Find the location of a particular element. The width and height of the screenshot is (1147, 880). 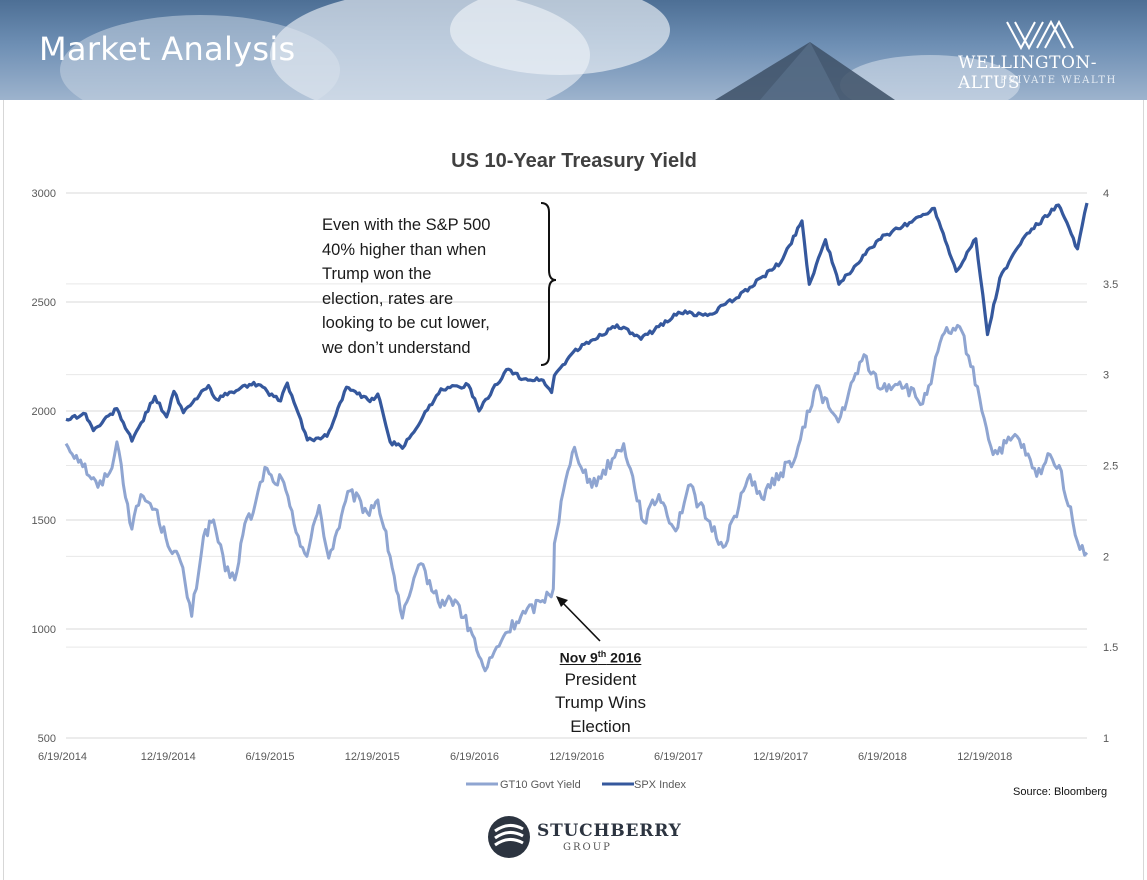

election-date: Nov 9th 2016 is located at coordinates (600, 657).